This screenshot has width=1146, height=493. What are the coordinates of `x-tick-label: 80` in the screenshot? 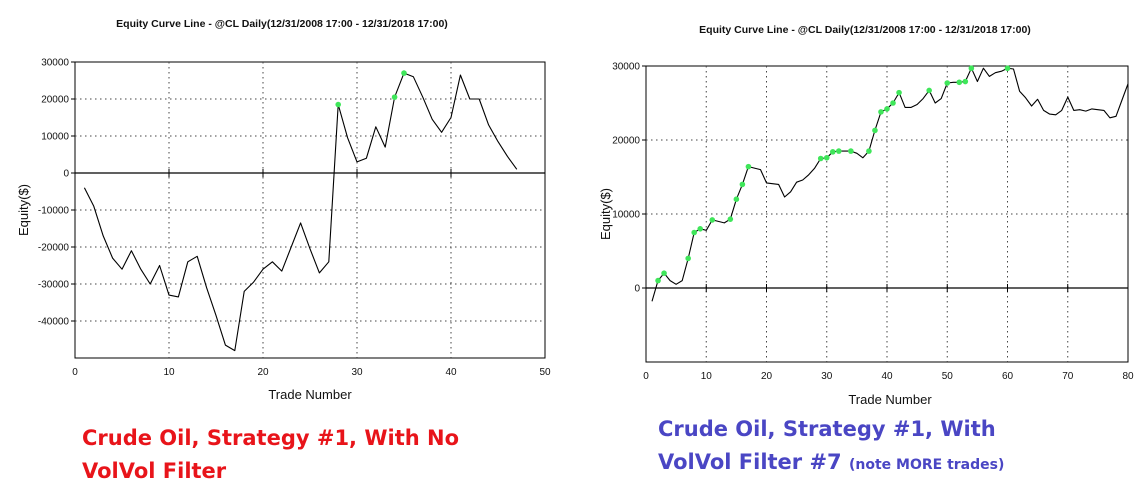 It's located at (1128, 376).